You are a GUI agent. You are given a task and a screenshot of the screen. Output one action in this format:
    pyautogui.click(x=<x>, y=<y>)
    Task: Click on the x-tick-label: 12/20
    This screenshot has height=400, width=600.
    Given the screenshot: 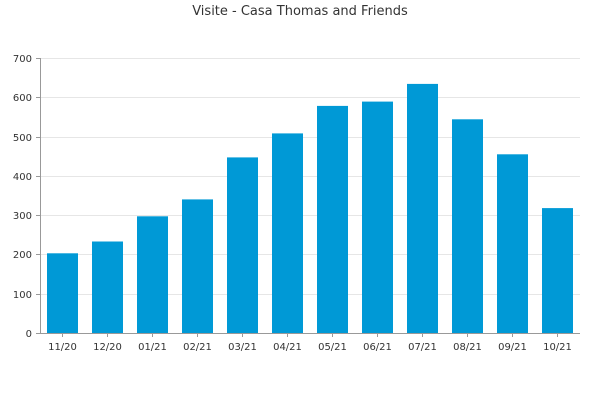 What is the action you would take?
    pyautogui.click(x=107, y=347)
    